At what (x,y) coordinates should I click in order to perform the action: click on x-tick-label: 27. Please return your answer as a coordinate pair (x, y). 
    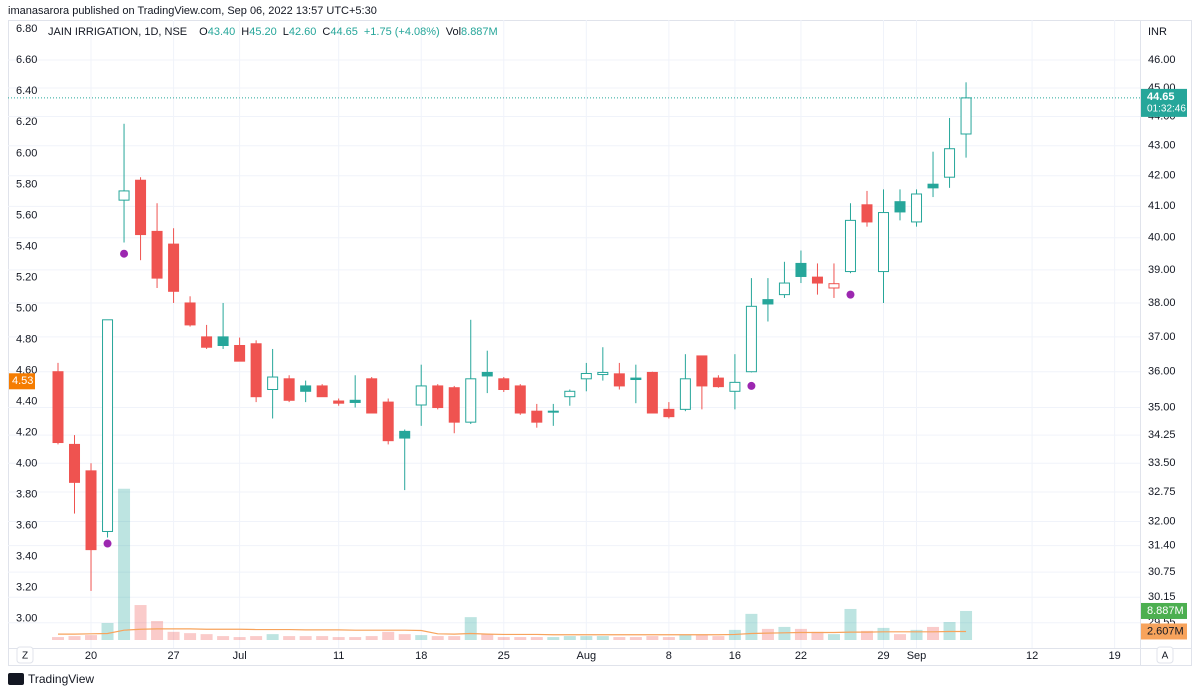
    Looking at the image, I should click on (173, 656).